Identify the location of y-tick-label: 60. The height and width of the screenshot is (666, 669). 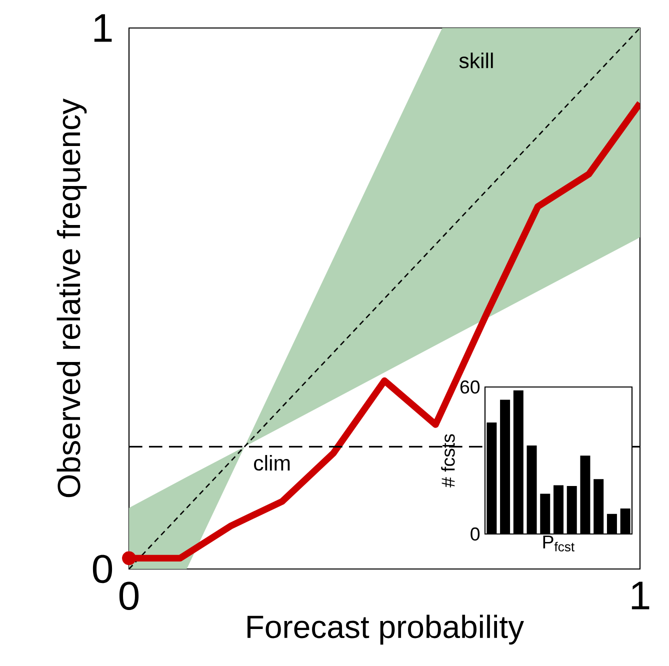
(470, 387).